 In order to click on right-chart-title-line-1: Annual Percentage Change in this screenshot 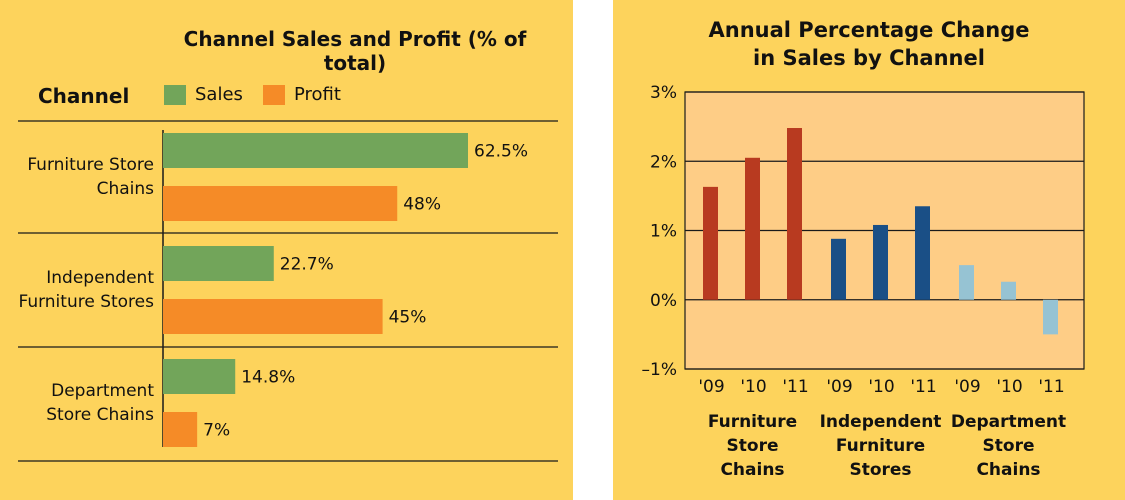, I will do `click(869, 30)`.